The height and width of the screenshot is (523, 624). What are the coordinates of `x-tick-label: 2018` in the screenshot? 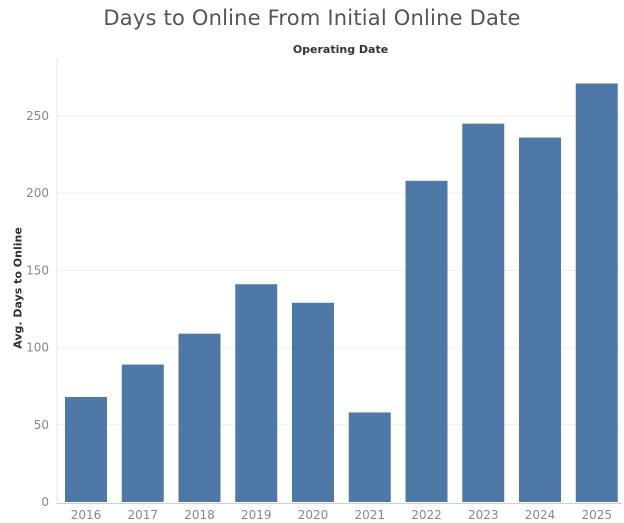 It's located at (199, 515).